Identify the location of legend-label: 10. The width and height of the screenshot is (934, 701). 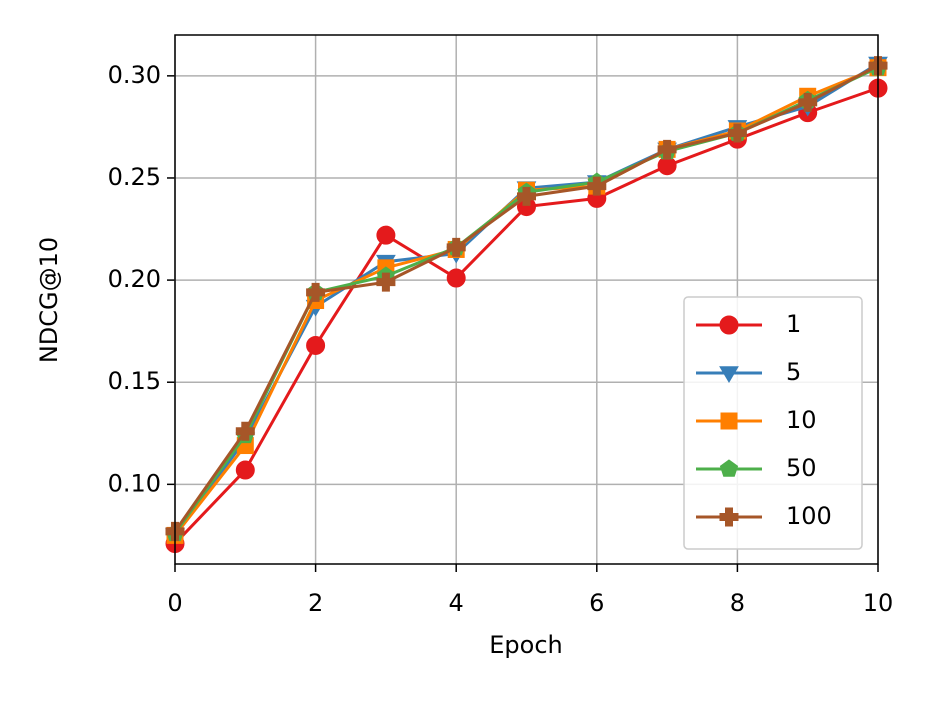
(801, 420).